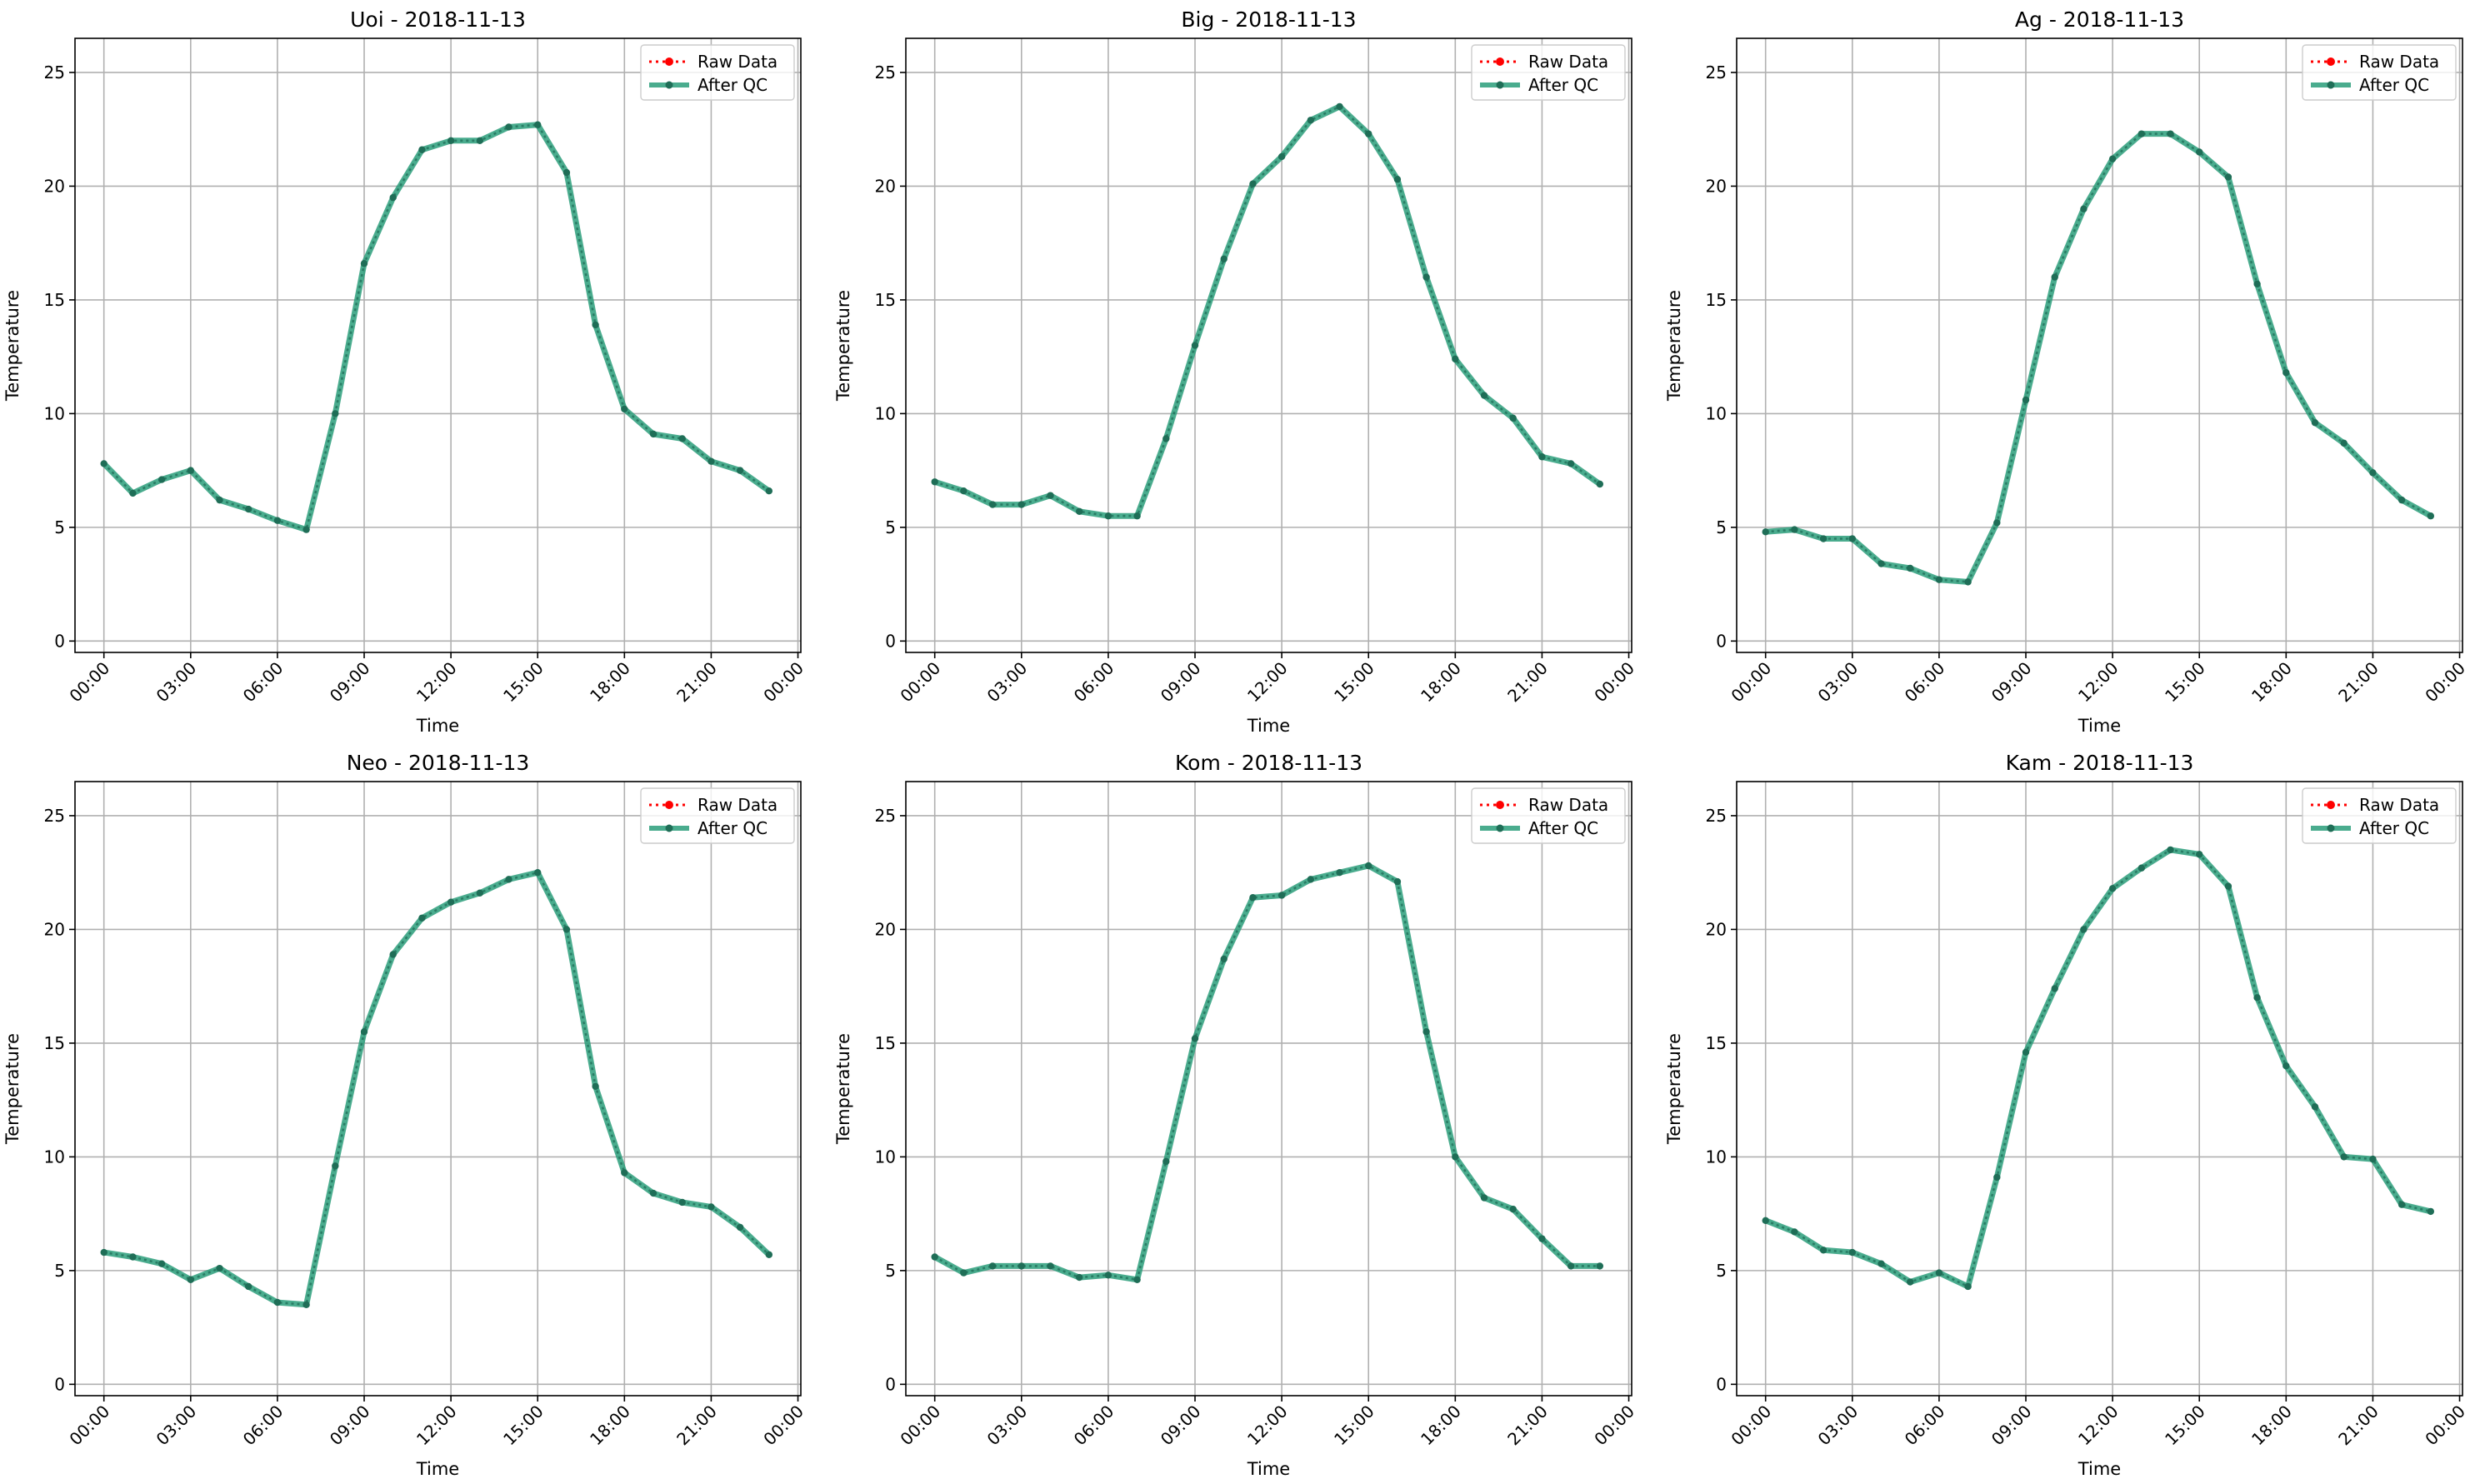 Image resolution: width=2485 pixels, height=1484 pixels. Describe the element at coordinates (1527, 682) in the screenshot. I see `x-tick-label: 21:00` at that location.